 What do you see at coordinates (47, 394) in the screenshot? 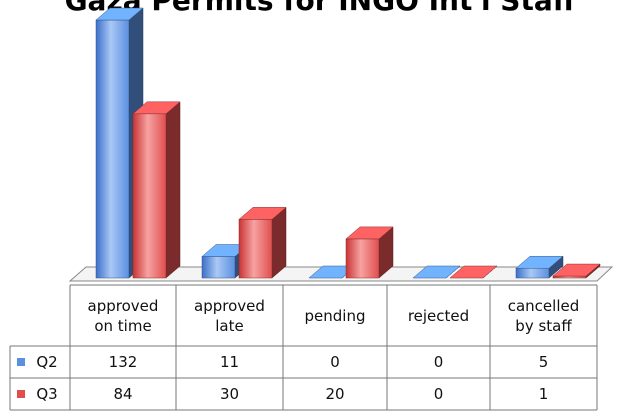
I see `legend-label: Q3` at bounding box center [47, 394].